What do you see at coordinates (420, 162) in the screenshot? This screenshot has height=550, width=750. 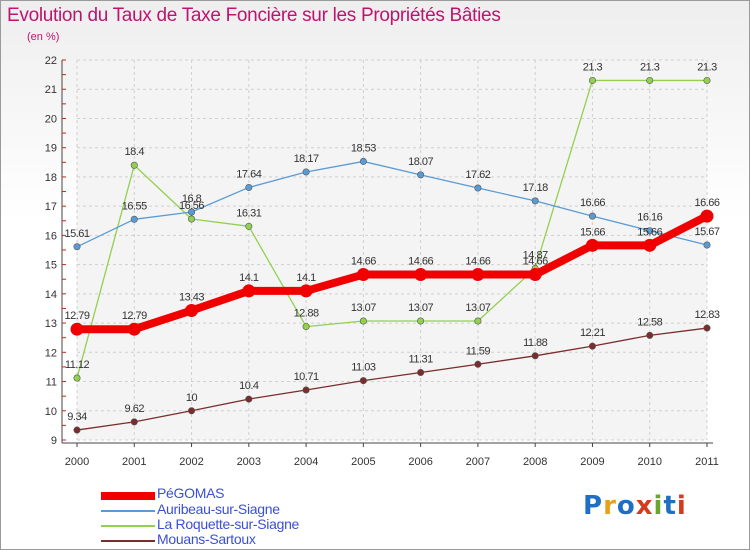 I see `data-label: 18.07` at bounding box center [420, 162].